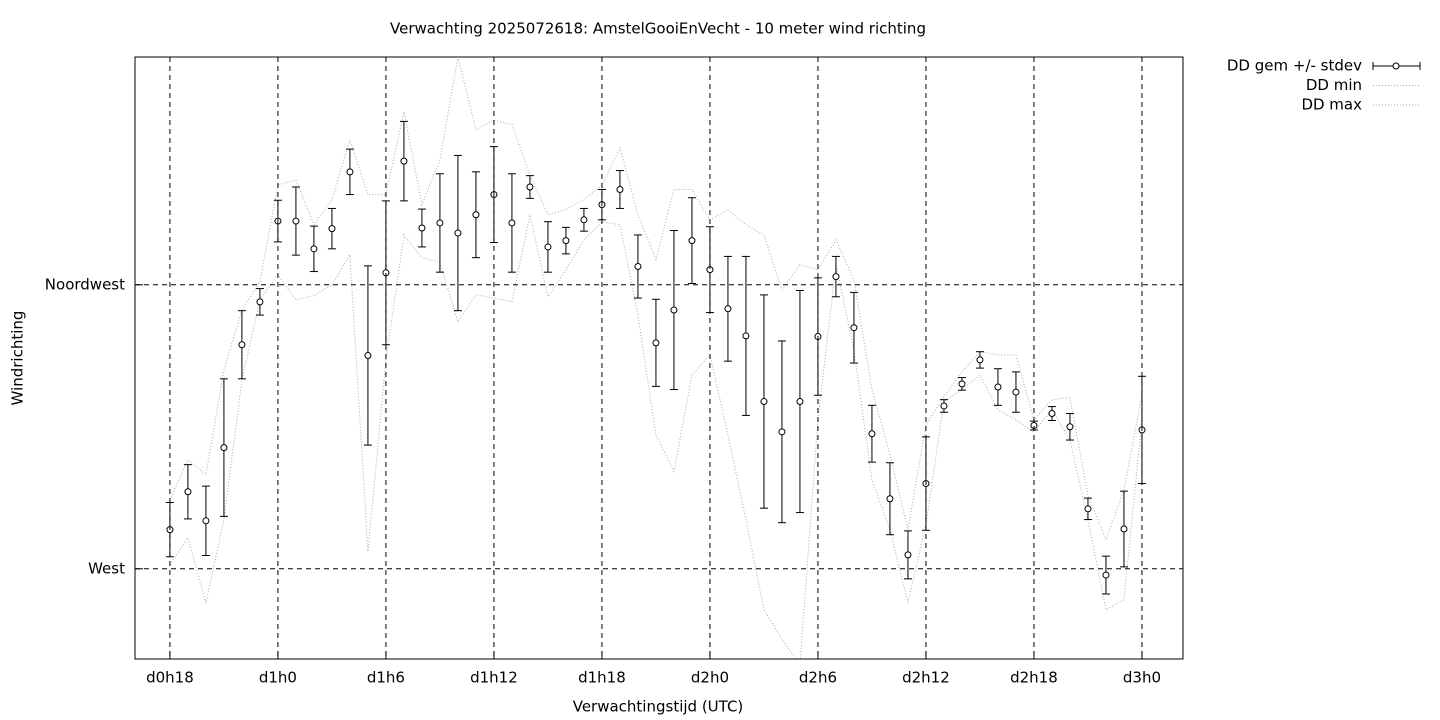 The image size is (1440, 720). What do you see at coordinates (710, 678) in the screenshot?
I see `x-tick-label: d2h0` at bounding box center [710, 678].